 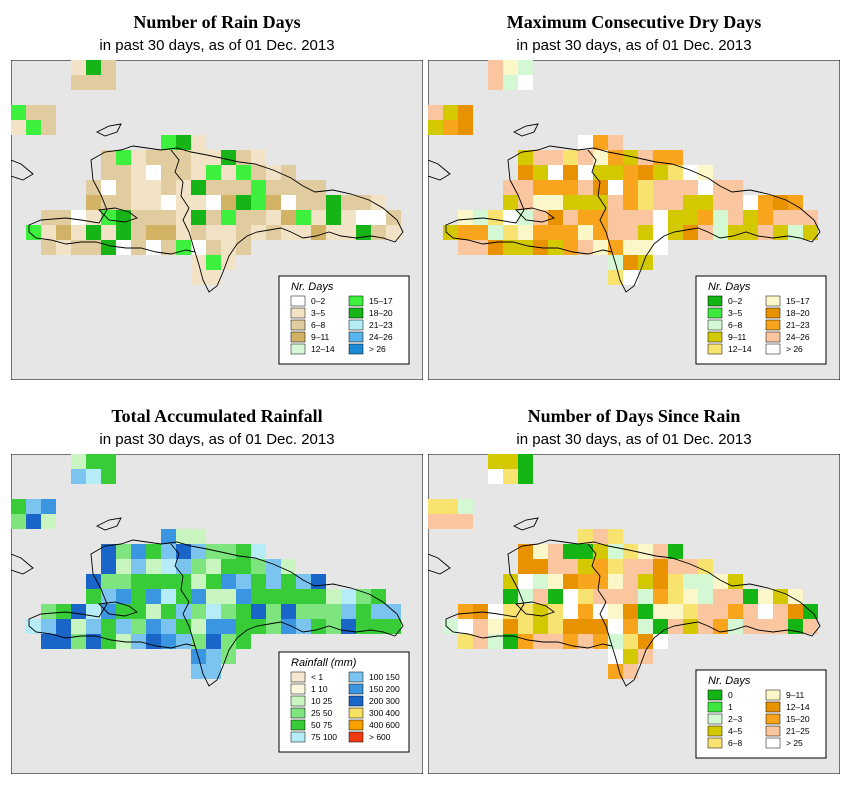 What do you see at coordinates (735, 719) in the screenshot?
I see `legend-label: 2–3` at bounding box center [735, 719].